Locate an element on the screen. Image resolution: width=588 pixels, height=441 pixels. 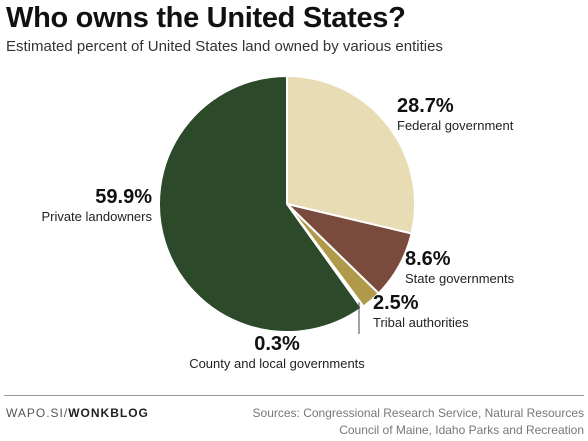
footer-divider is located at coordinates (294, 395).